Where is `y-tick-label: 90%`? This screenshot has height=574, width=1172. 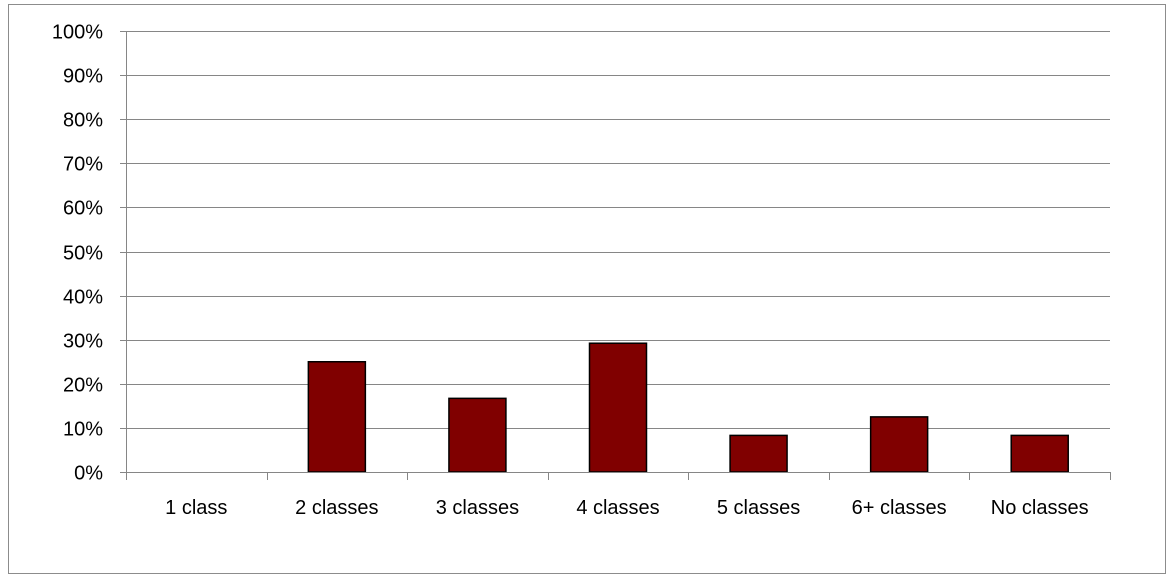 y-tick-label: 90% is located at coordinates (83, 77).